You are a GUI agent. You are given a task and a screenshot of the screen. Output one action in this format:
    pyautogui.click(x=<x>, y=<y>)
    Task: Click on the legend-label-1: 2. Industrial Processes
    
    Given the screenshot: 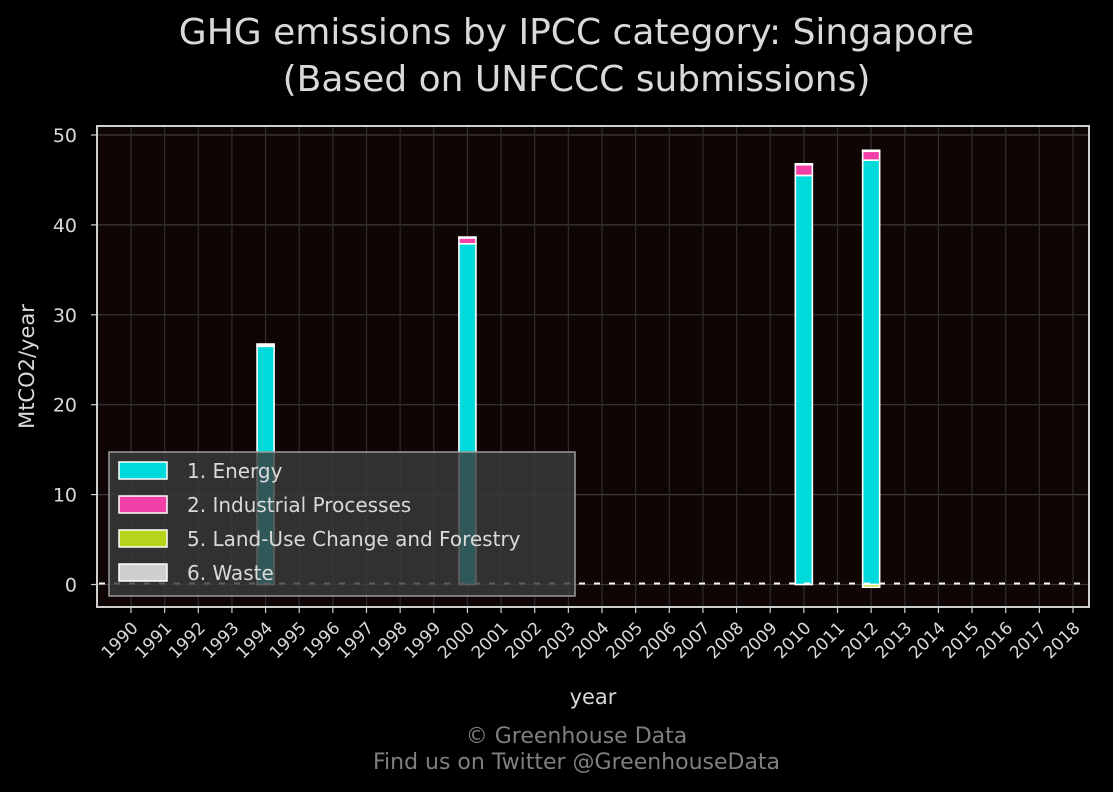 What is the action you would take?
    pyautogui.click(x=299, y=505)
    